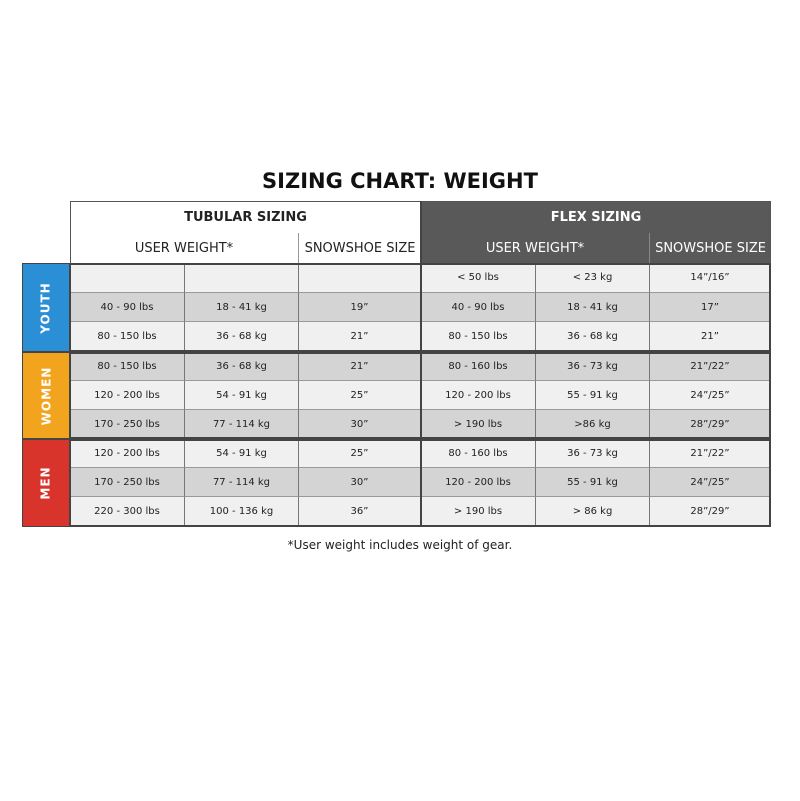 The width and height of the screenshot is (800, 801). What do you see at coordinates (127, 512) in the screenshot?
I see `table-cell: 220 - 300 lbs` at bounding box center [127, 512].